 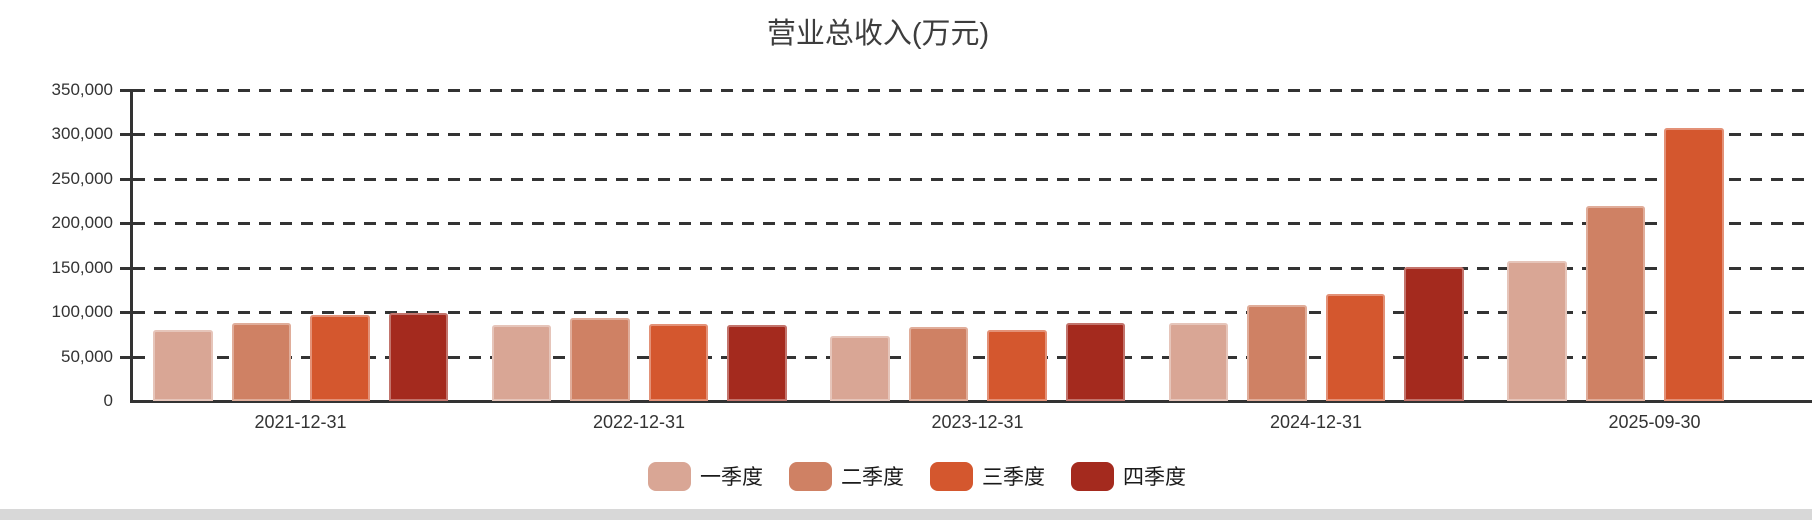 I want to click on legend-item-q2: 二季度, so click(x=846, y=476).